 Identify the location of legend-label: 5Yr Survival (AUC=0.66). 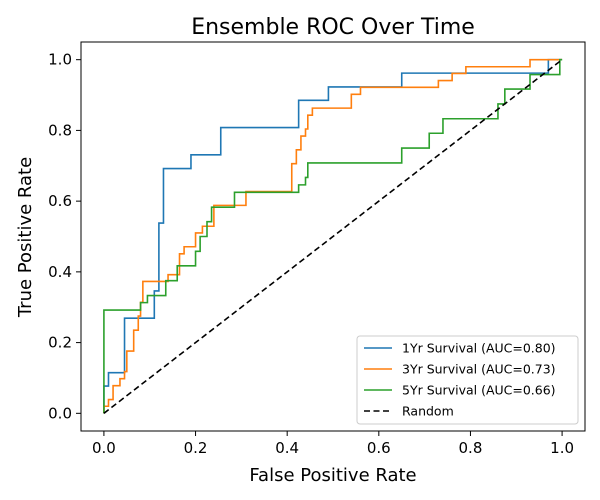
(479, 390).